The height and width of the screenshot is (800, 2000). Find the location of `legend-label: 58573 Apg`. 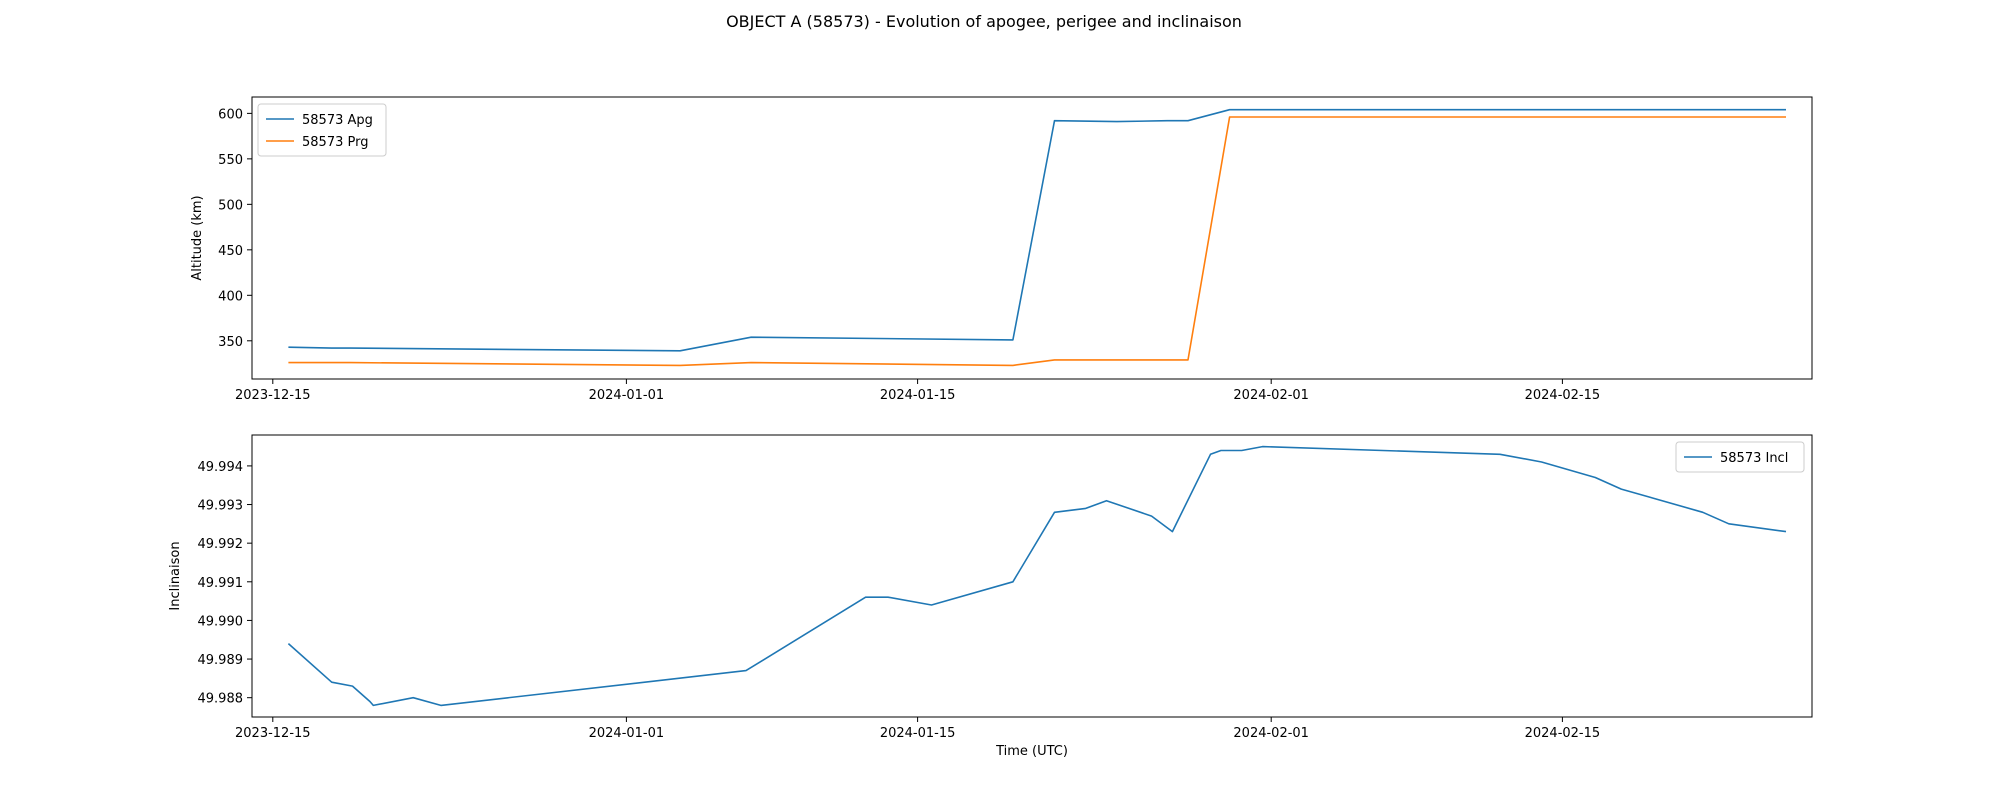

legend-label: 58573 Apg is located at coordinates (337, 120).